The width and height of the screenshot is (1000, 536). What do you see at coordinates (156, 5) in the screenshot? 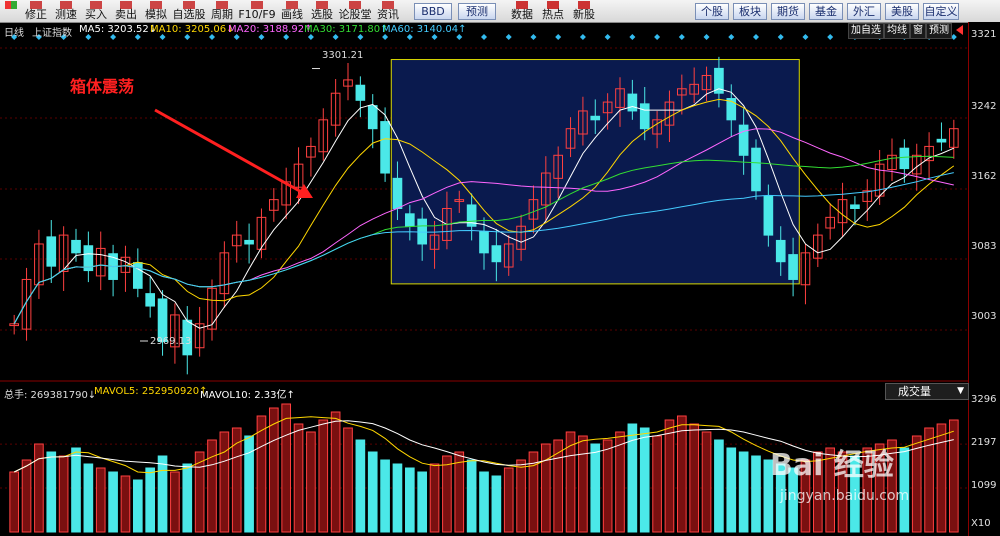
I see `sim-icon` at bounding box center [156, 5].